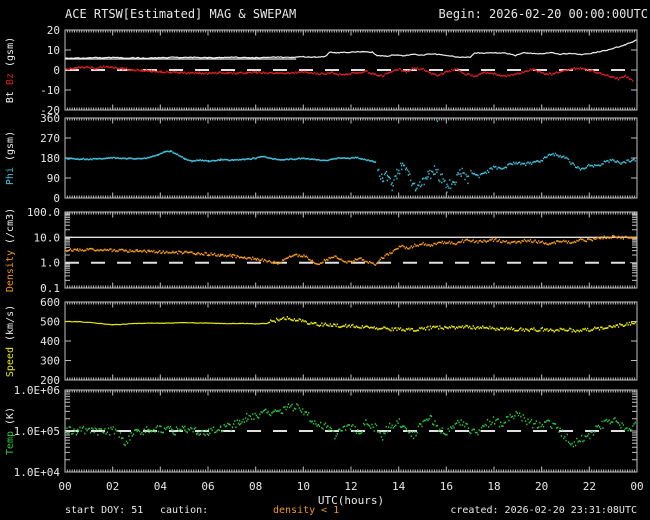  Describe the element at coordinates (161, 486) in the screenshot. I see `svg-text: 04` at that location.